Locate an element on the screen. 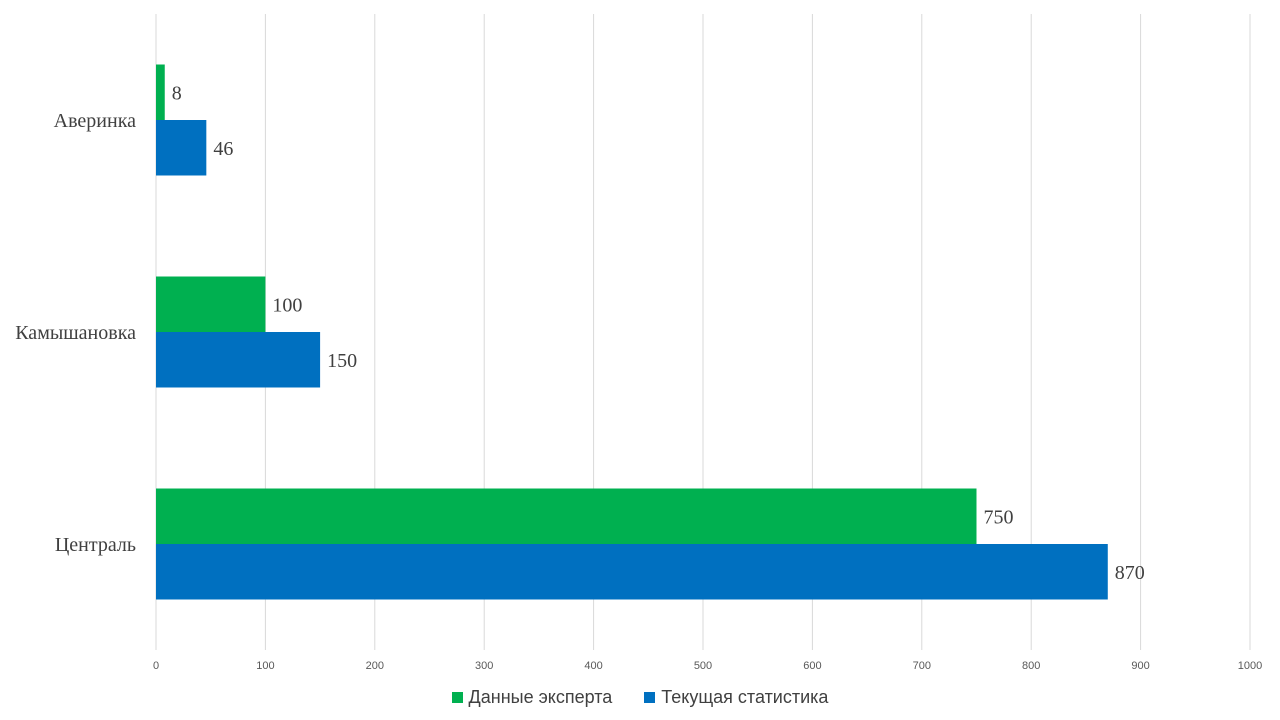  data-label: 46 is located at coordinates (223, 149).